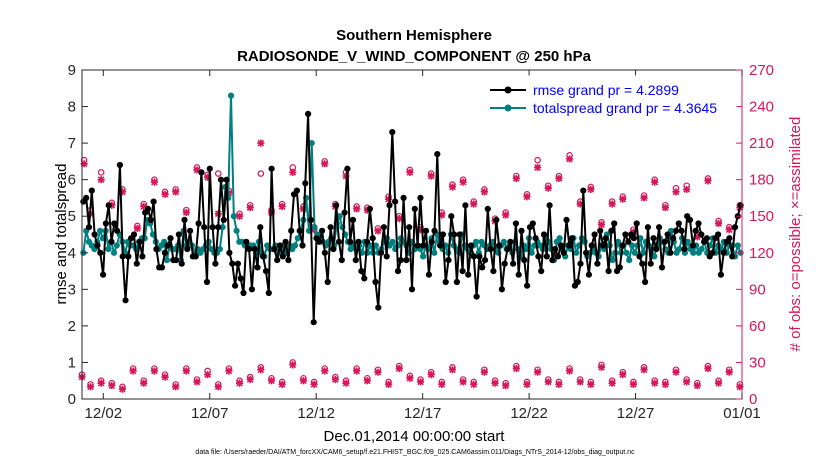 Image resolution: width=830 pixels, height=470 pixels. I want to click on x-axis-label: Dec.01,2014 00:00:00 start, so click(415, 436).